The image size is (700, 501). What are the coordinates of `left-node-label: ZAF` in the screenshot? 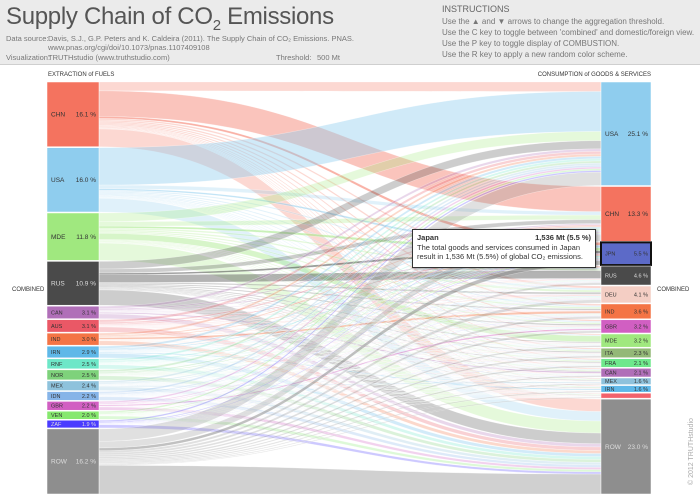 It's located at (56, 425).